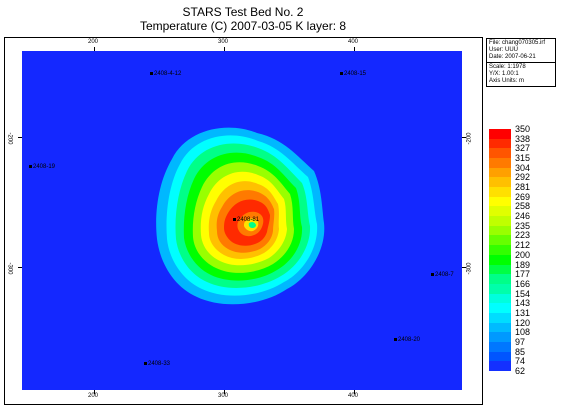 The height and width of the screenshot is (412, 567). I want to click on well-label: 2408-4-12, so click(168, 74).